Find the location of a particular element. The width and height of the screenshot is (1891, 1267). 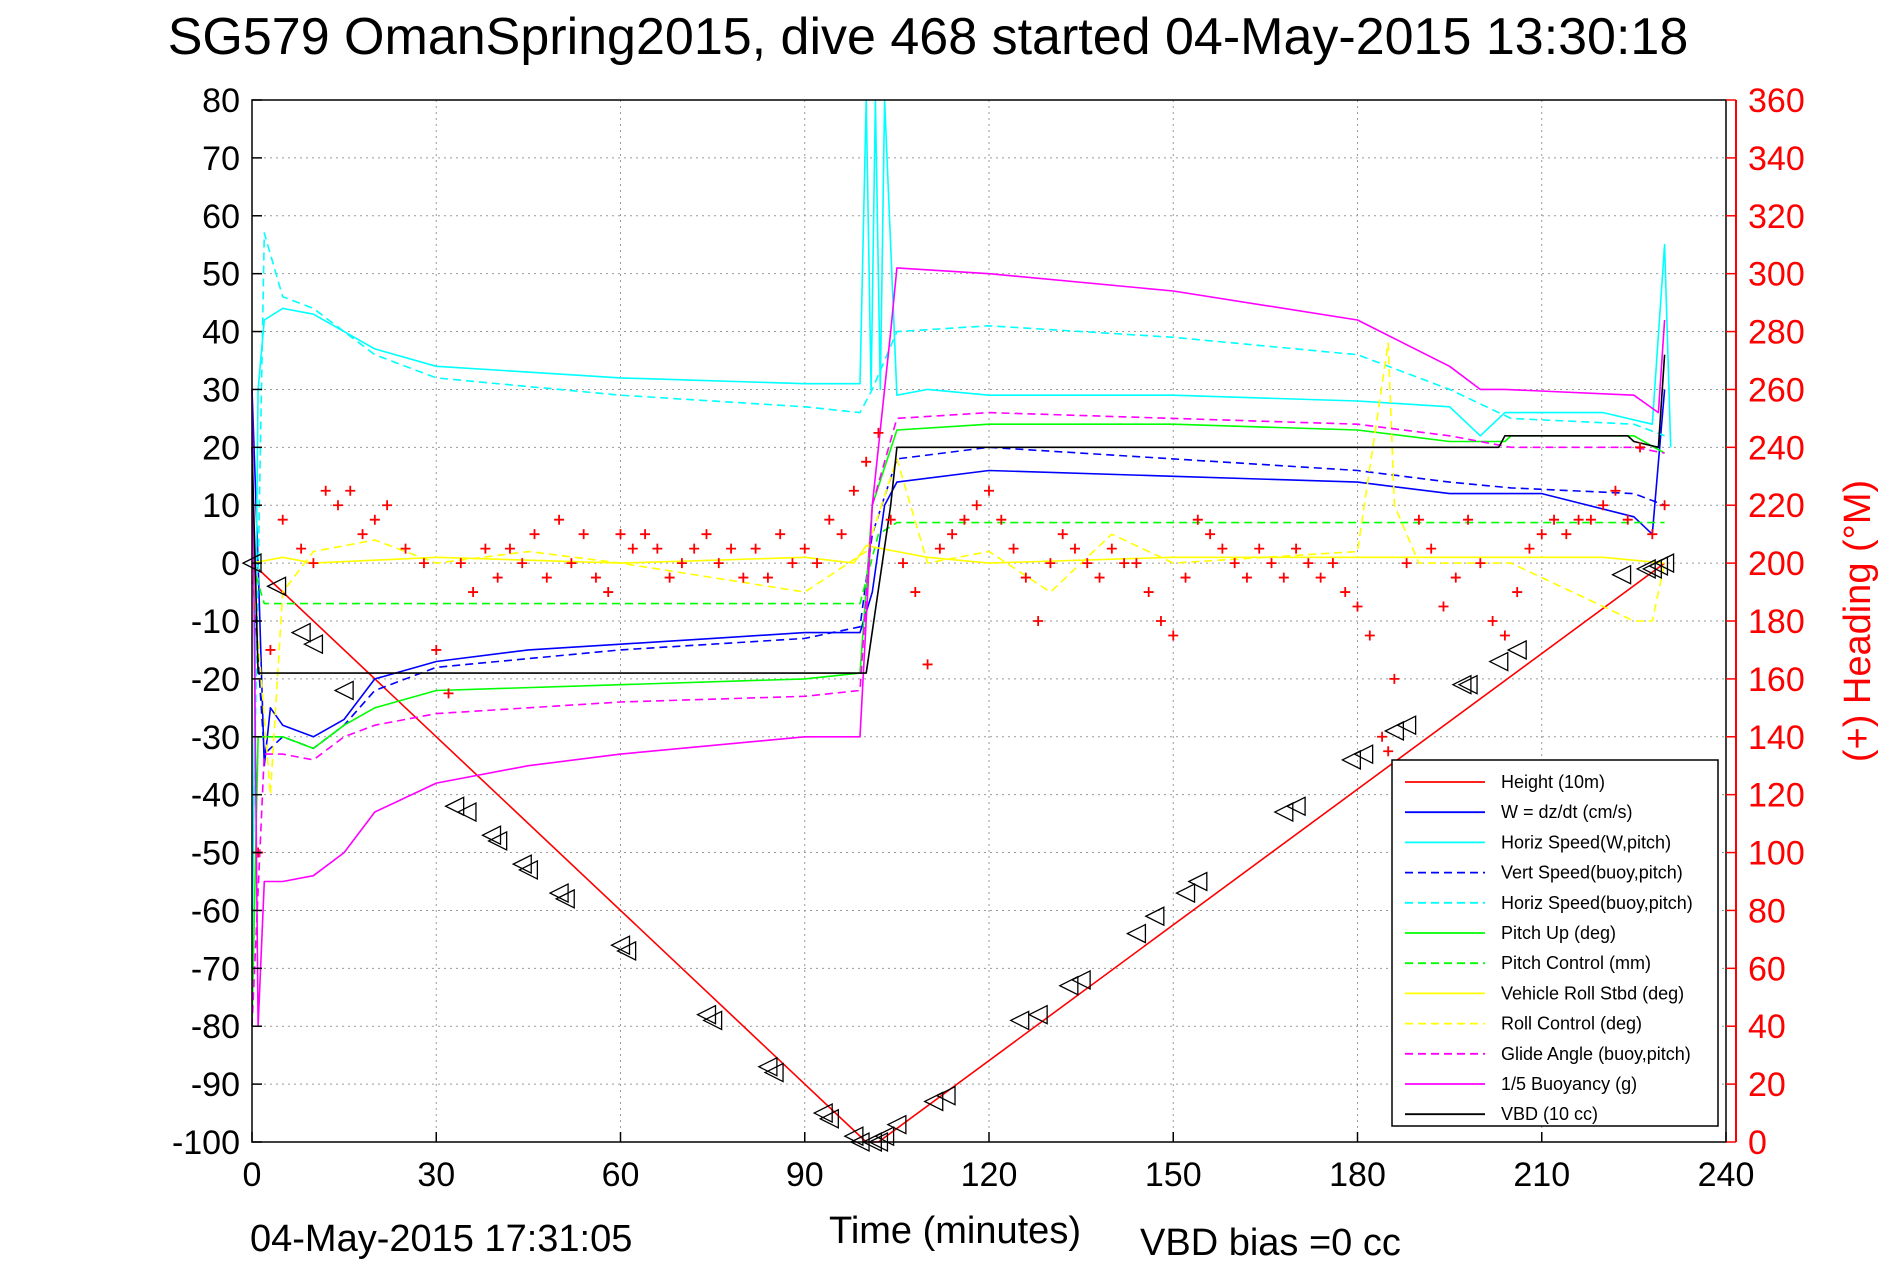

legend-label: Glide Angle (buoy,pitch) is located at coordinates (1596, 1054).